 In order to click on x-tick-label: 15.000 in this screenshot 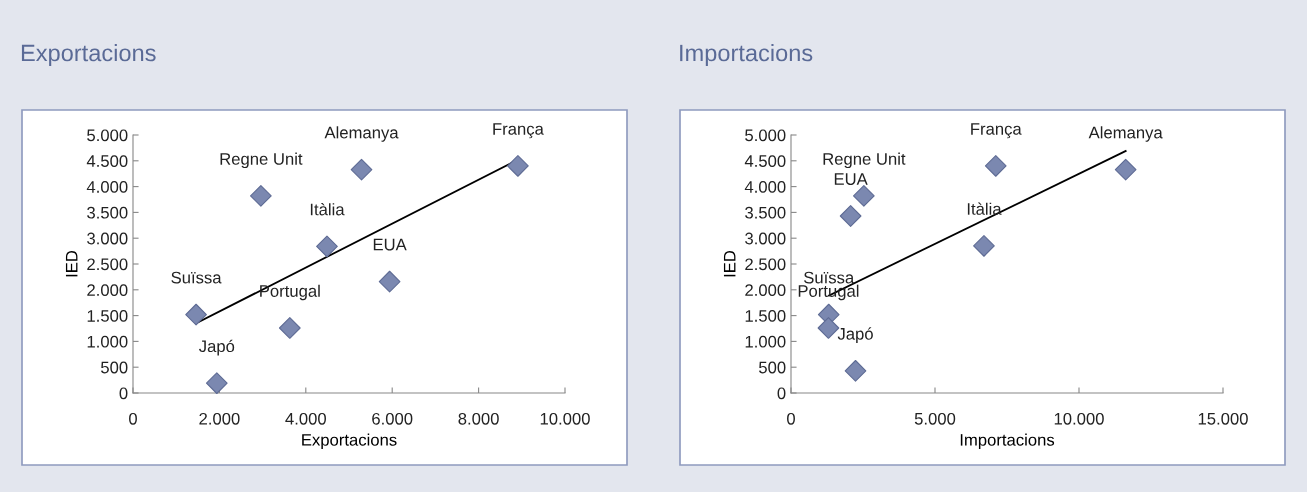, I will do `click(1223, 418)`.